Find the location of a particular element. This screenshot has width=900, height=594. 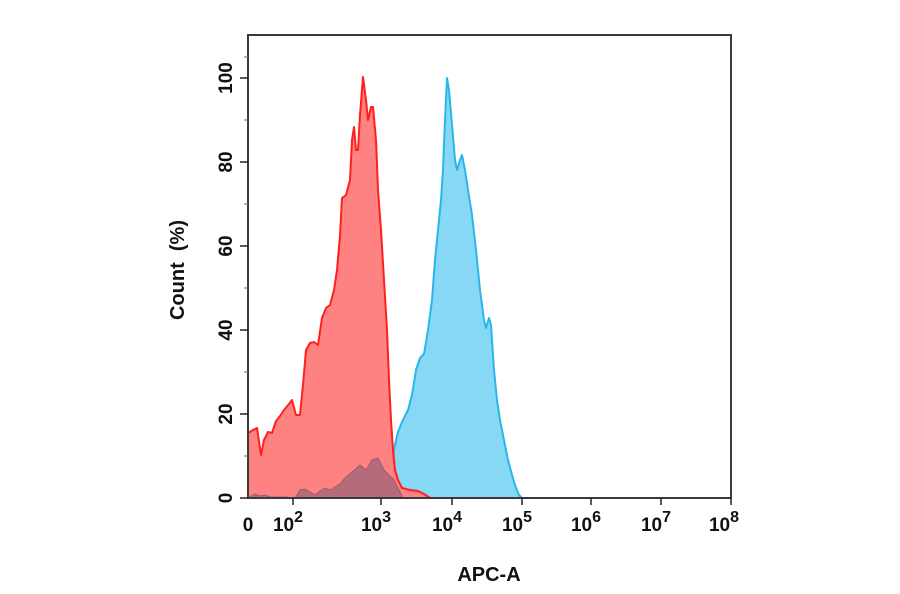

x-tick-1e6: 10⁶ is located at coordinates (586, 522).